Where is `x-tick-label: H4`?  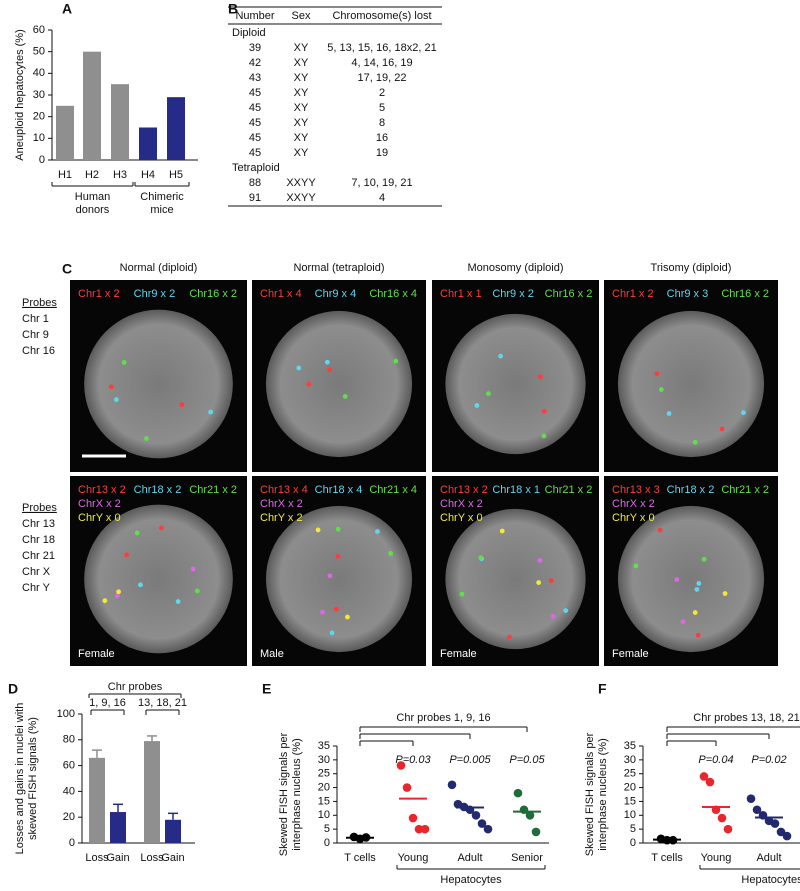 x-tick-label: H4 is located at coordinates (148, 175).